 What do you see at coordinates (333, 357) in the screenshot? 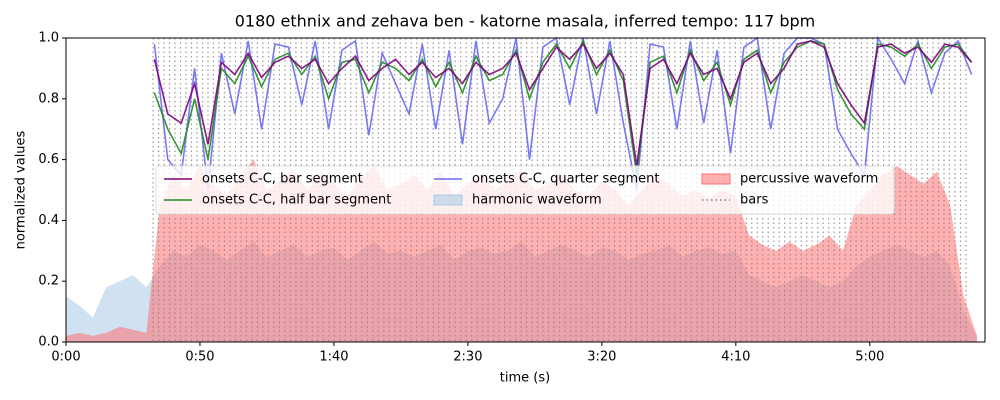
I see `x-tick-label: 1:40` at bounding box center [333, 357].